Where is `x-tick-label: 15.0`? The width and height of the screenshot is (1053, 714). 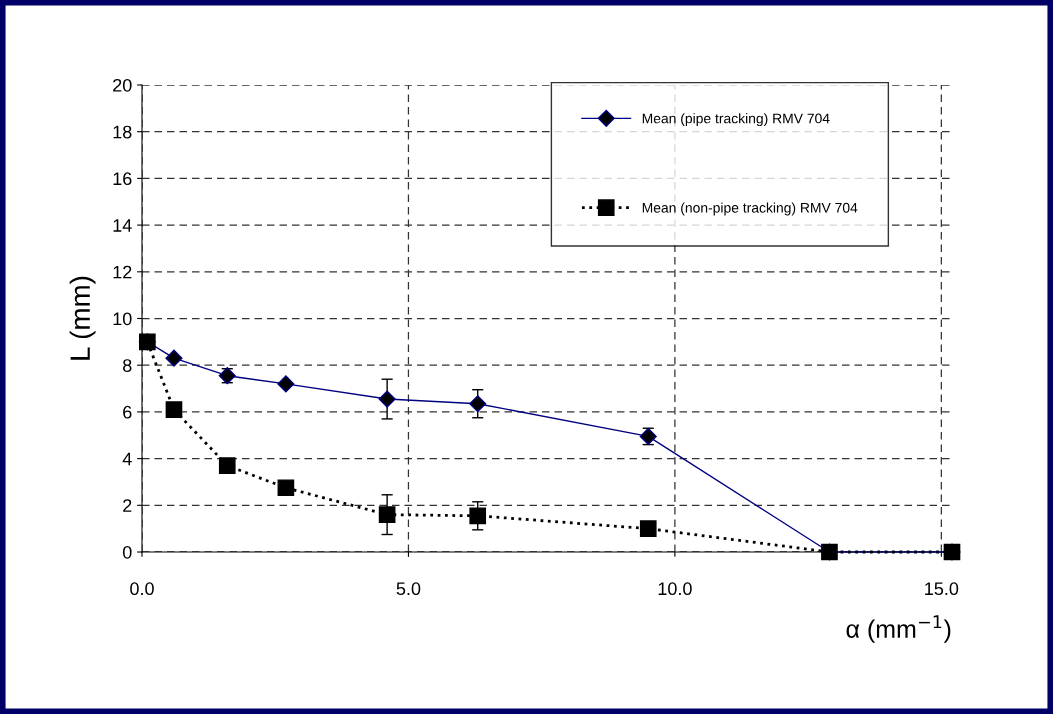
x-tick-label: 15.0 is located at coordinates (942, 589).